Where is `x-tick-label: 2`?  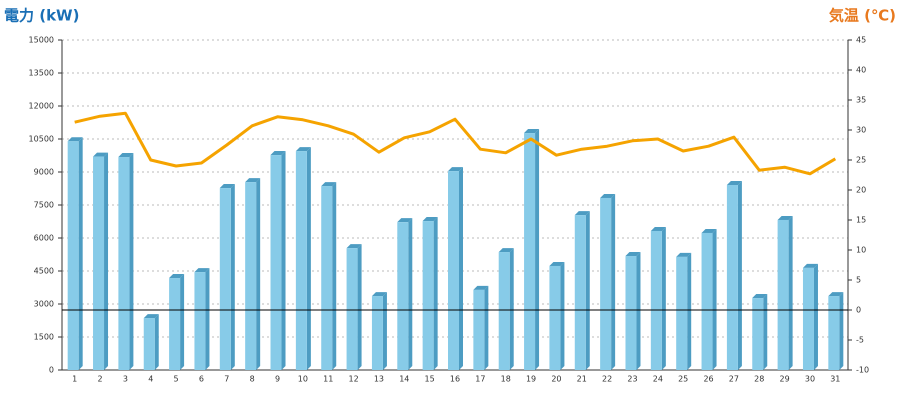 x-tick-label: 2 is located at coordinates (99, 379).